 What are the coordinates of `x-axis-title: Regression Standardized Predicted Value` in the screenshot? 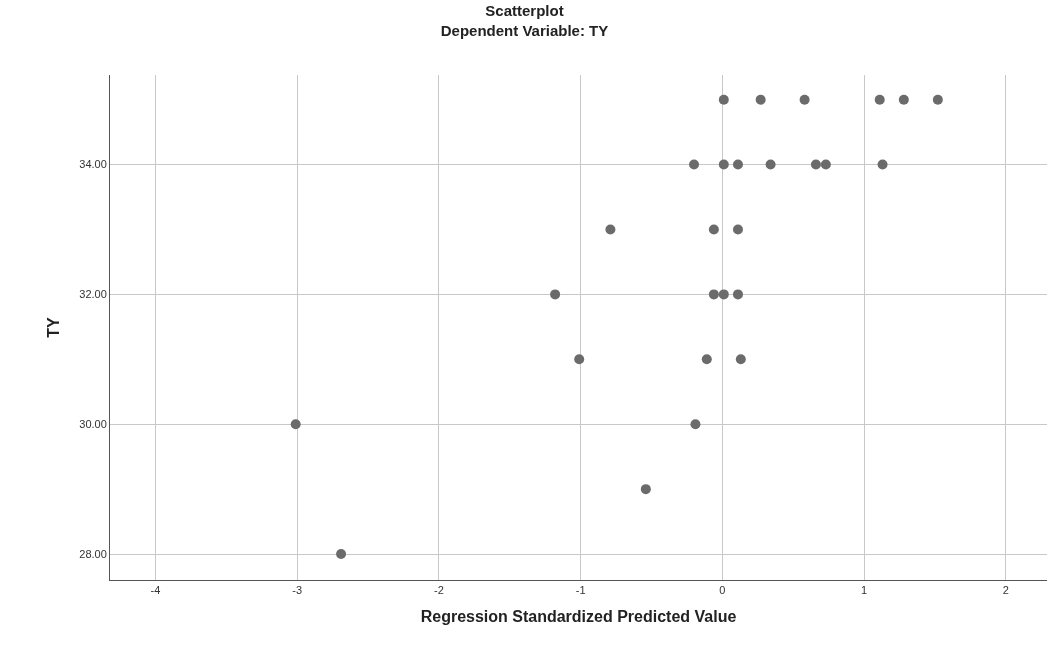 It's located at (578, 616).